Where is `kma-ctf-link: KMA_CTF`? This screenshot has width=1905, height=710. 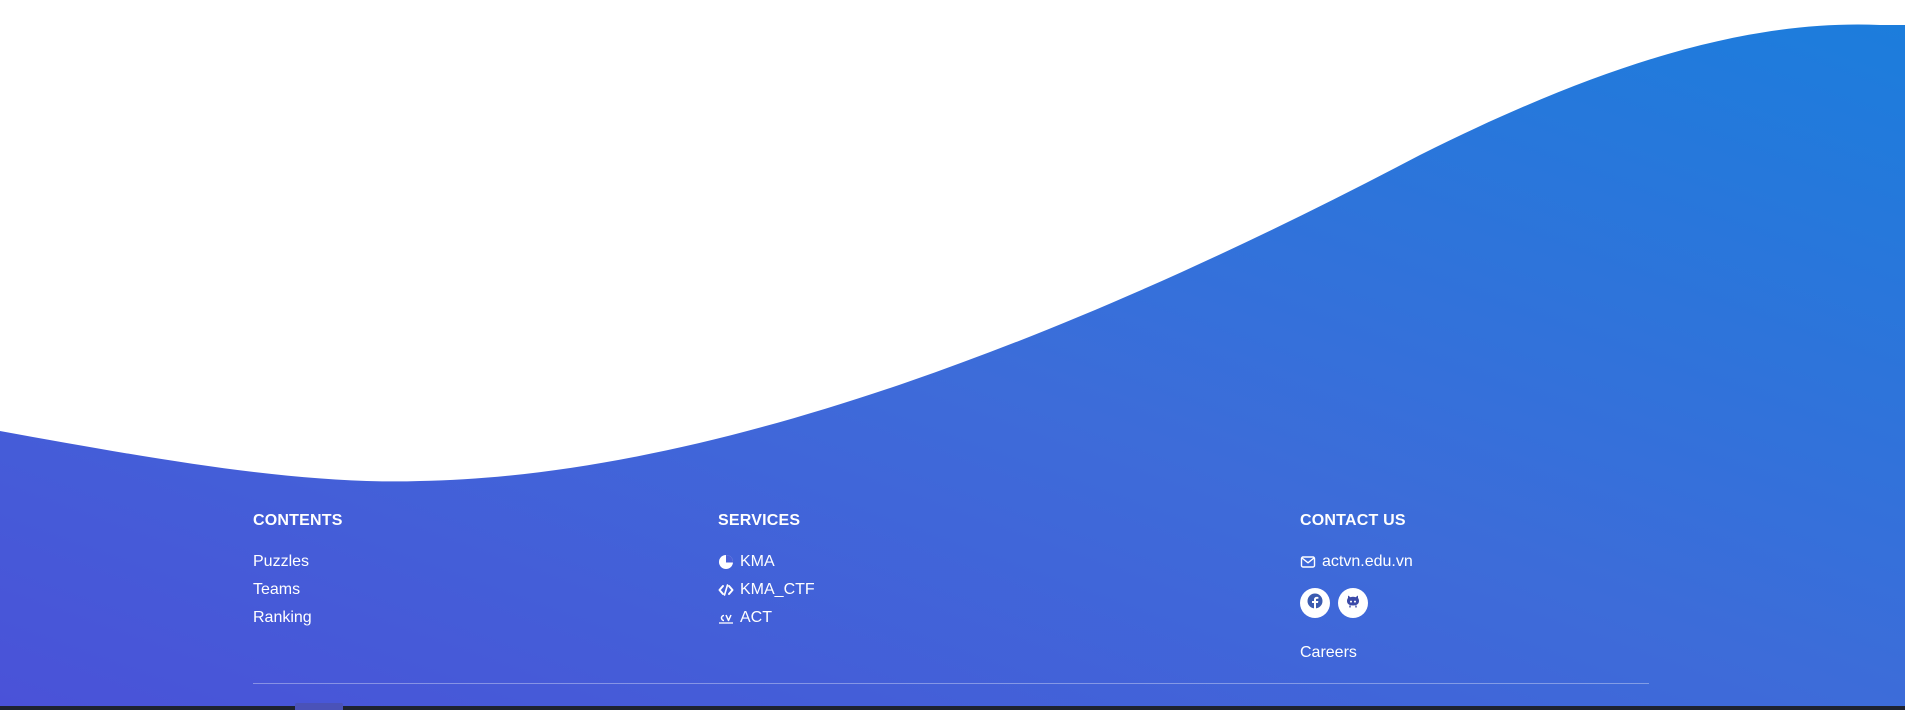 kma-ctf-link: KMA_CTF is located at coordinates (766, 590).